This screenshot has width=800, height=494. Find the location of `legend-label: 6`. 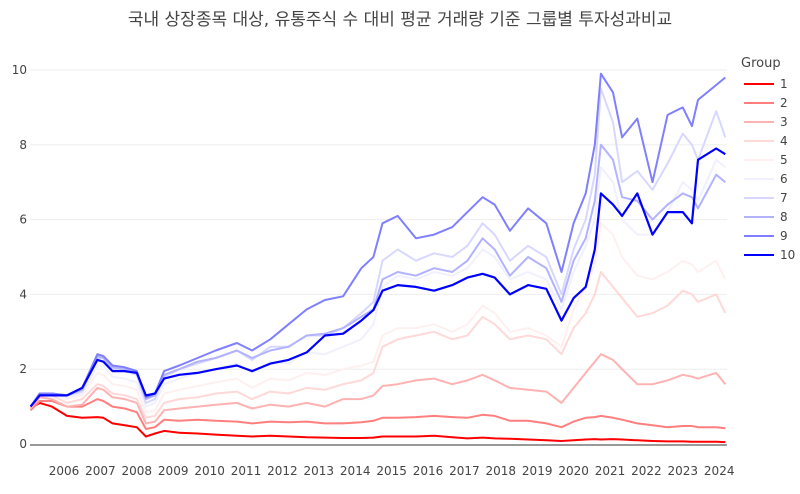

legend-label: 6 is located at coordinates (784, 179).